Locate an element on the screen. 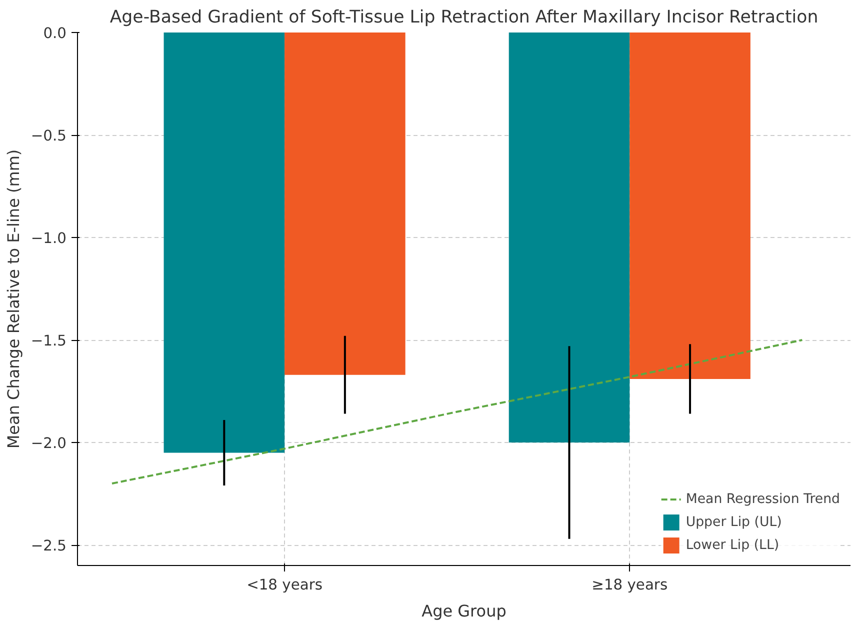 The height and width of the screenshot is (623, 858). legend-label: Upper Lip (UL) is located at coordinates (734, 522).